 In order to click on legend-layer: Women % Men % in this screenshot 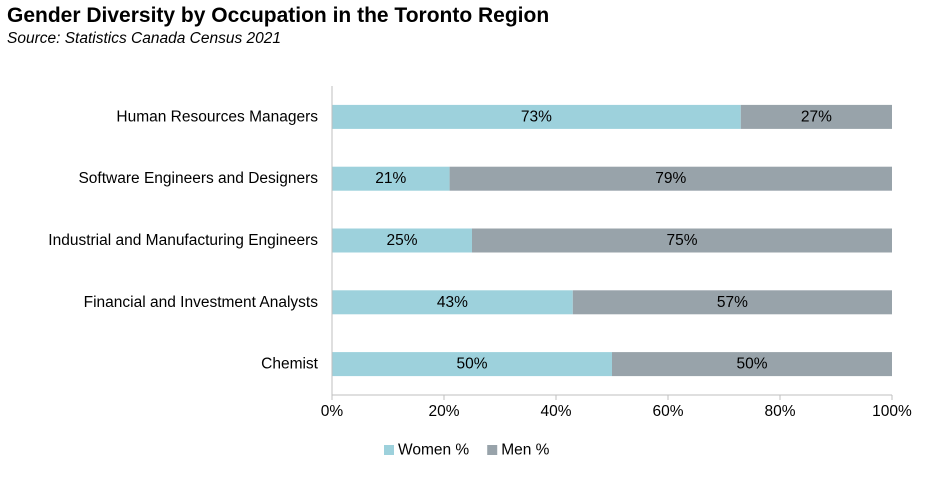, I will do `click(467, 450)`.